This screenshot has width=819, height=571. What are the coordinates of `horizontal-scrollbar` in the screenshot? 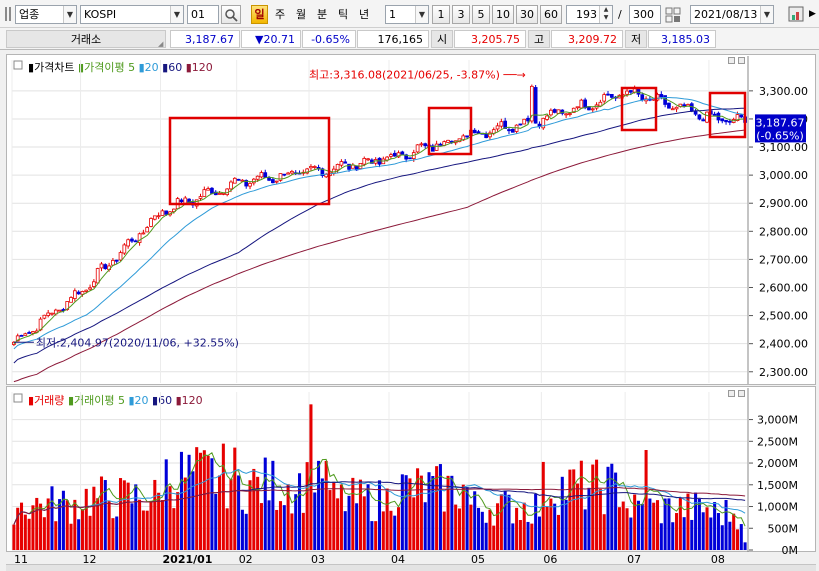 It's located at (411, 567).